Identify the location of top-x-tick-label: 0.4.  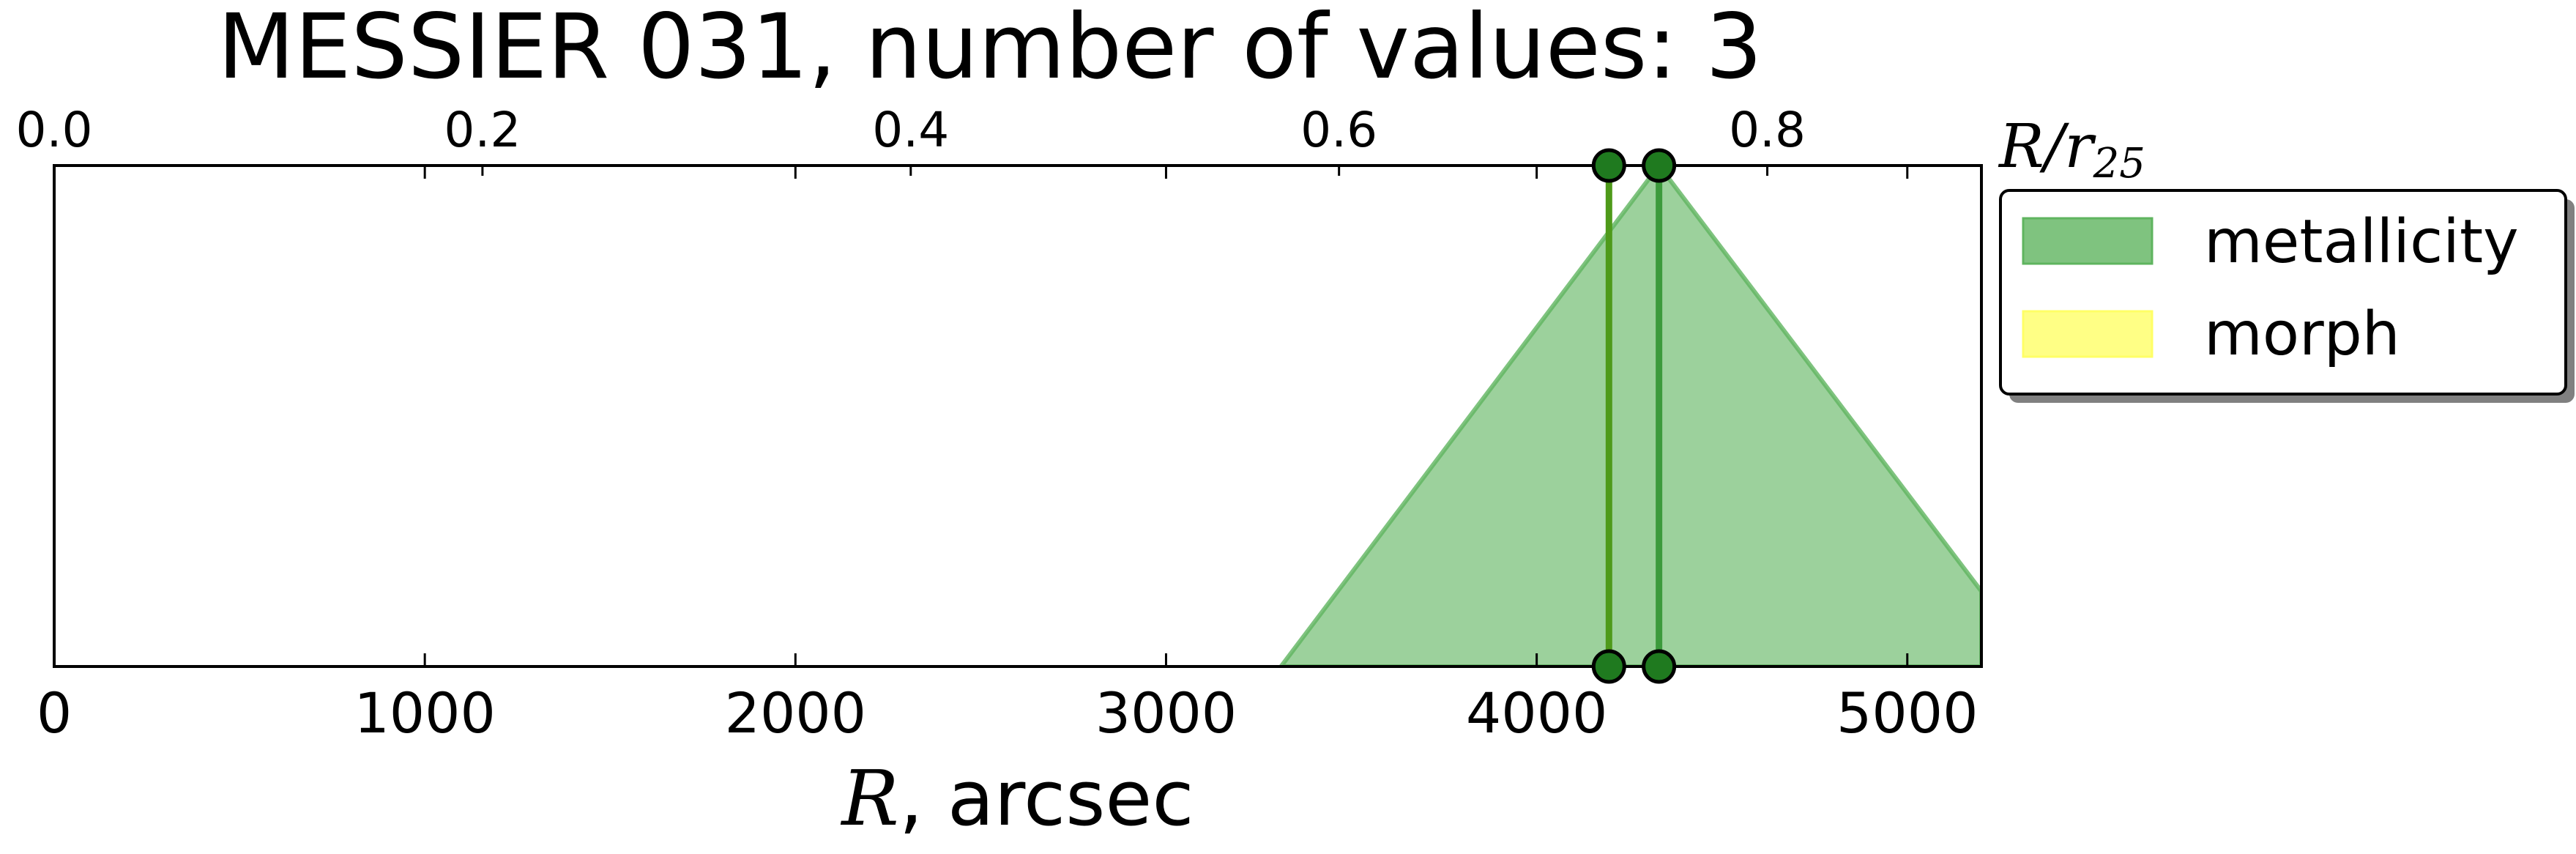
(910, 130).